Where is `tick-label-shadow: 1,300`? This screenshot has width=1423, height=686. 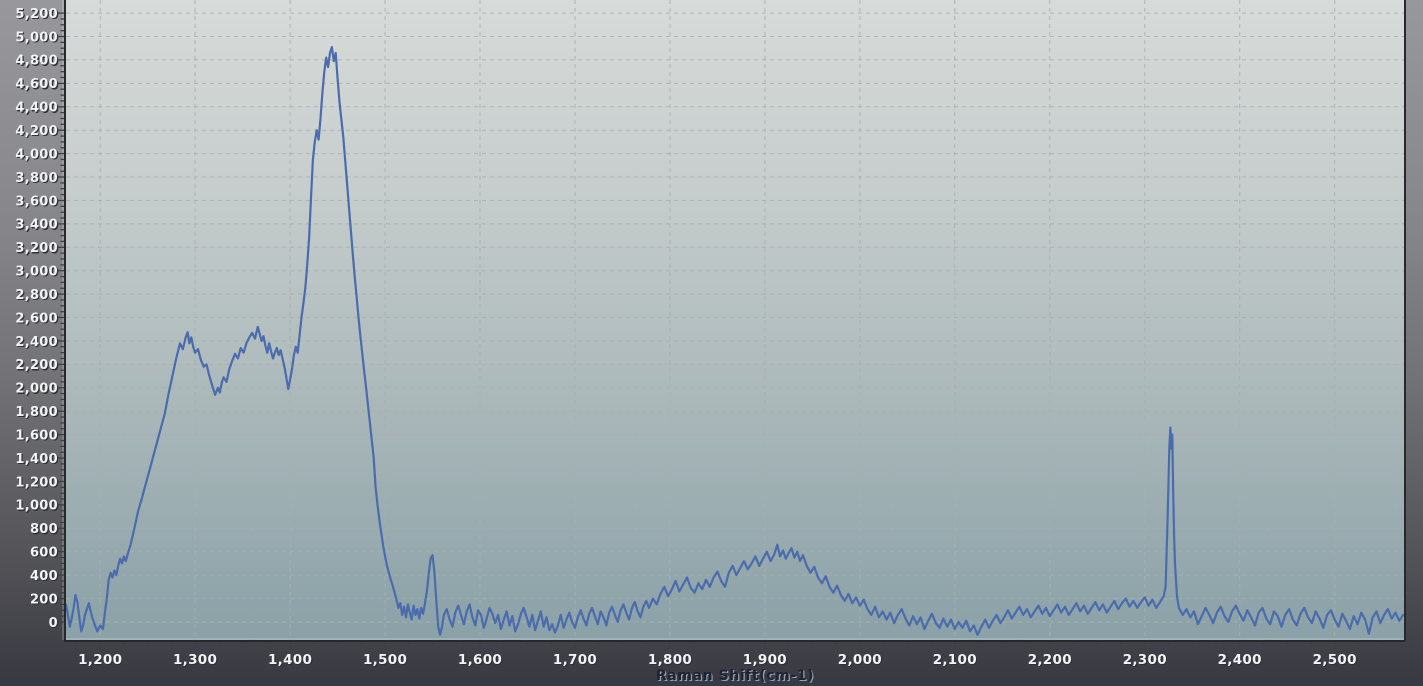
tick-label-shadow: 1,300 is located at coordinates (196, 661).